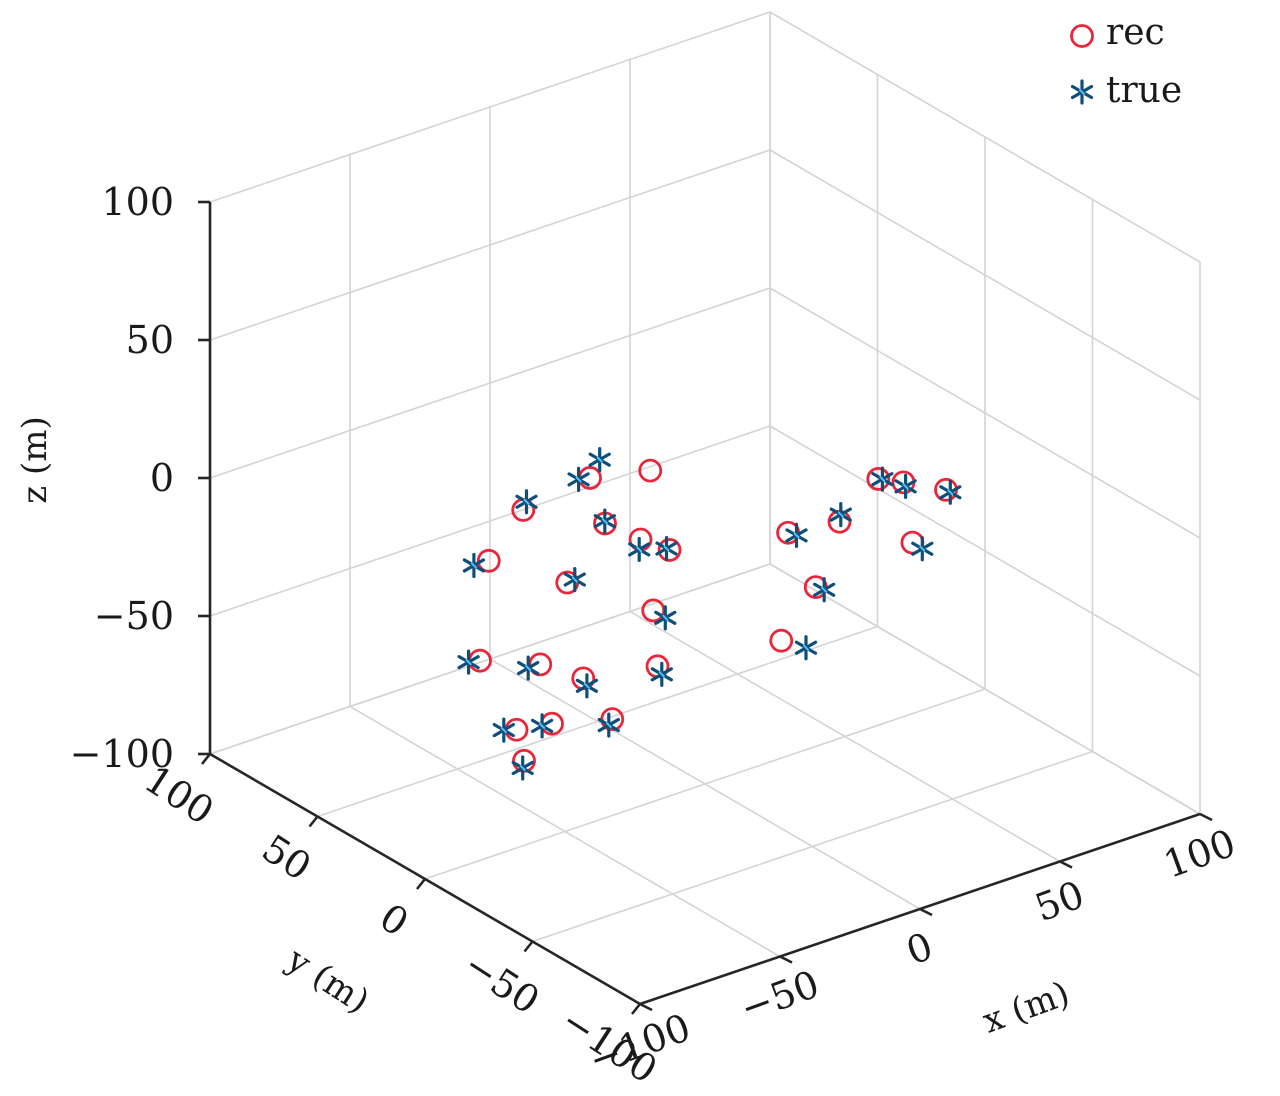 The image size is (1280, 1096). What do you see at coordinates (920, 949) in the screenshot?
I see `x-tick-label: 0` at bounding box center [920, 949].